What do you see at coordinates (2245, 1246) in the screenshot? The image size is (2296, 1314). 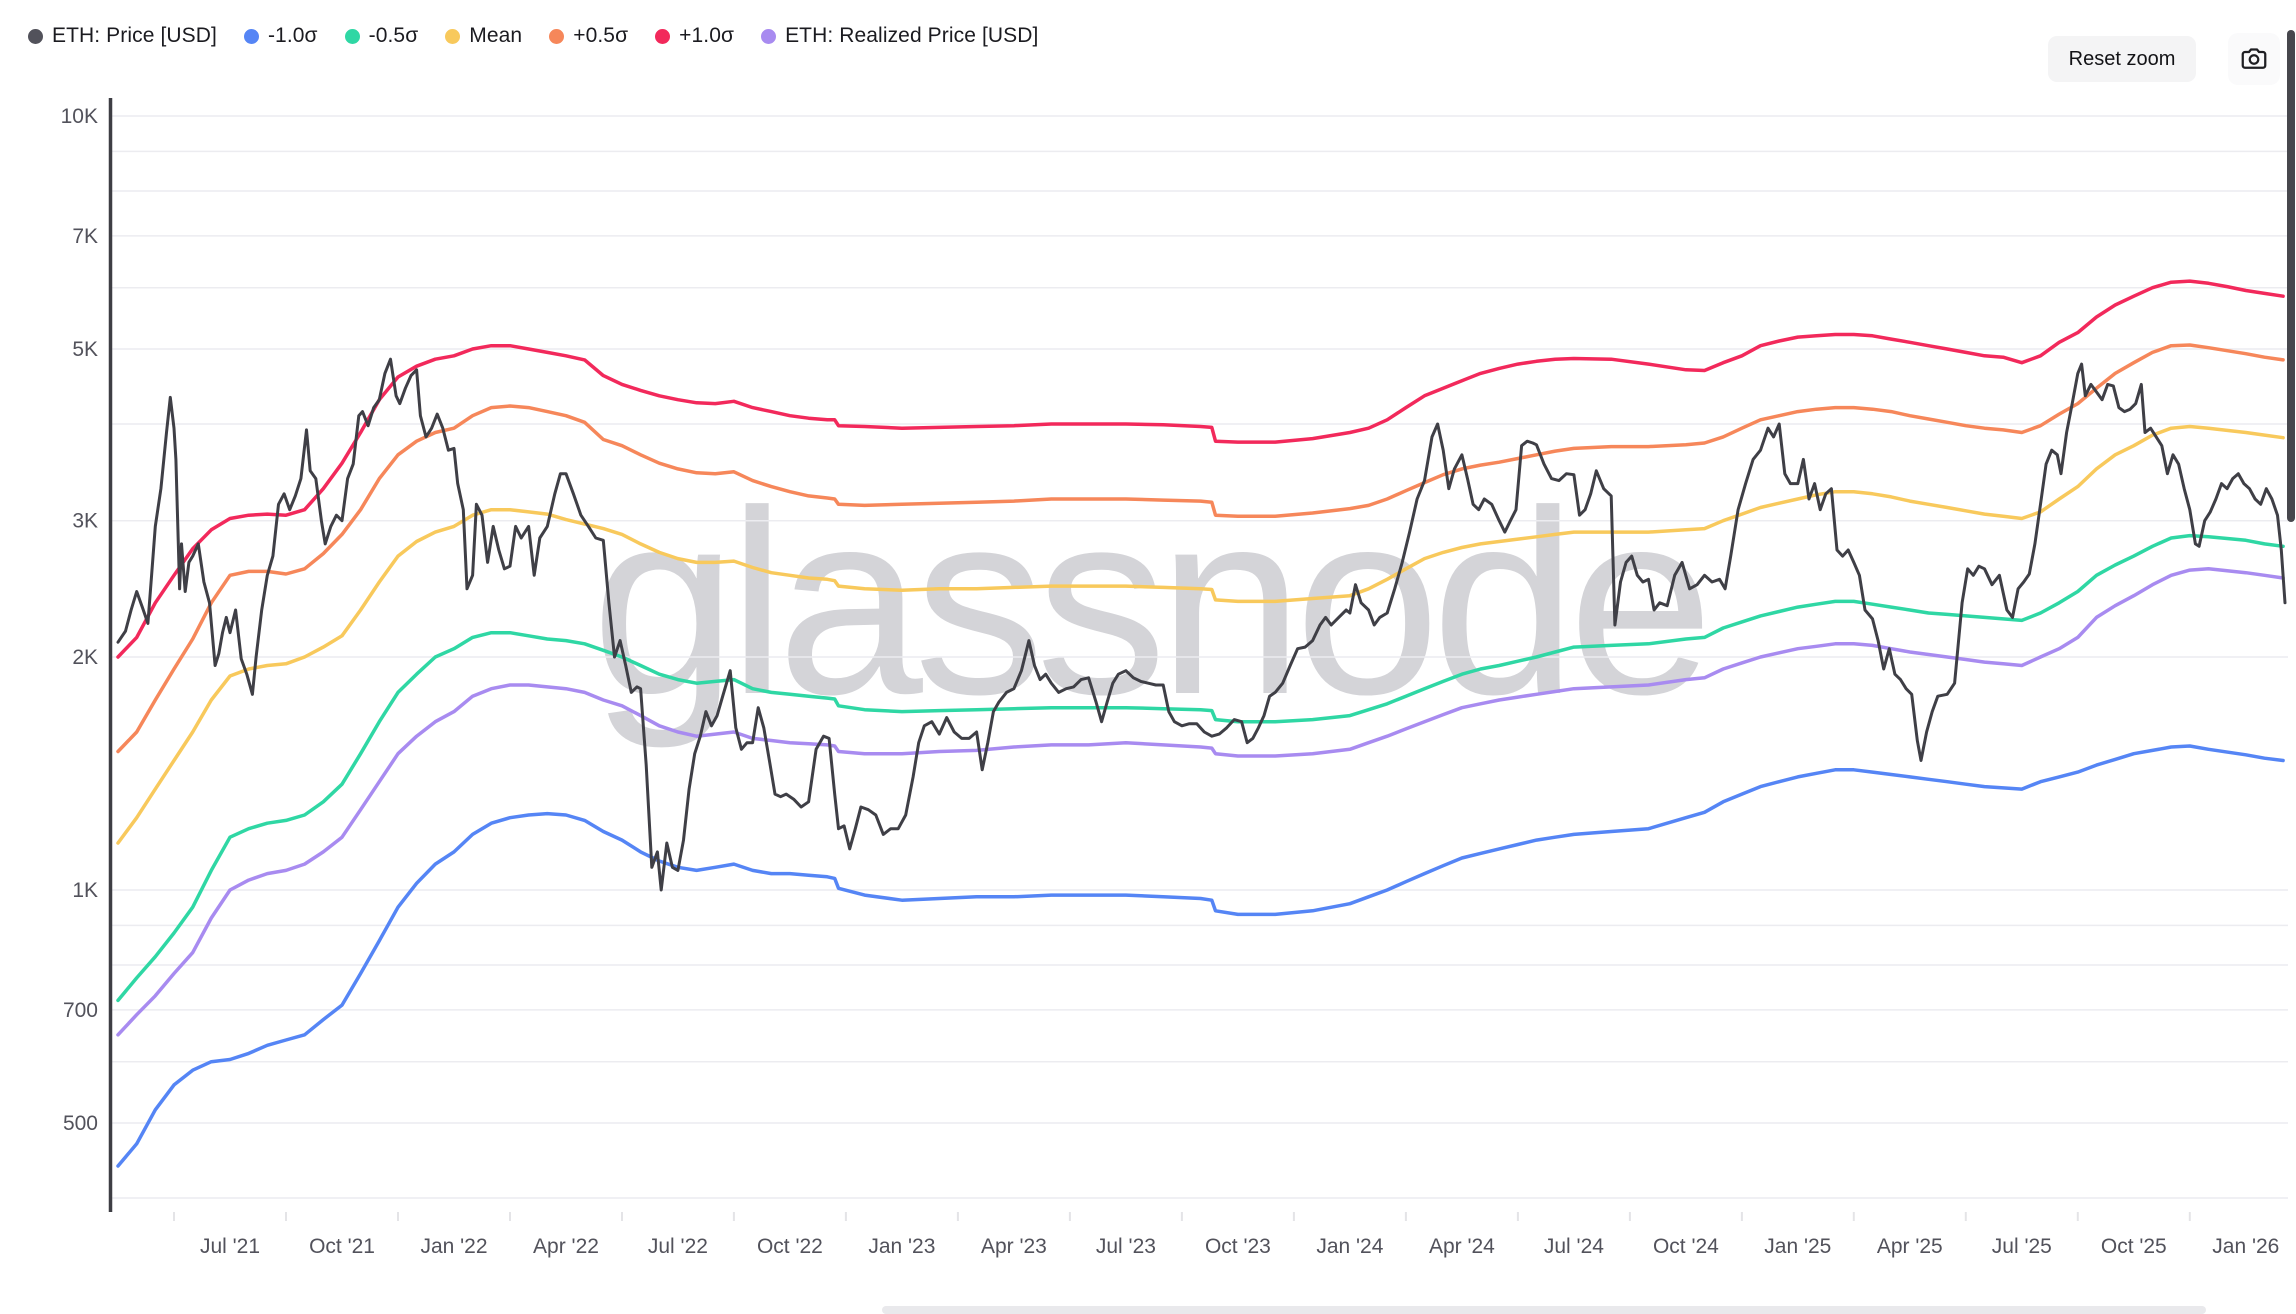 I see `x-axis-label: Jan '26` at bounding box center [2245, 1246].